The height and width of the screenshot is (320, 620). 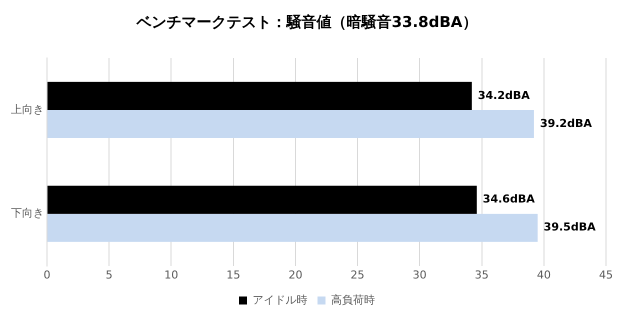 I want to click on x-tick-label: 40, so click(x=543, y=275).